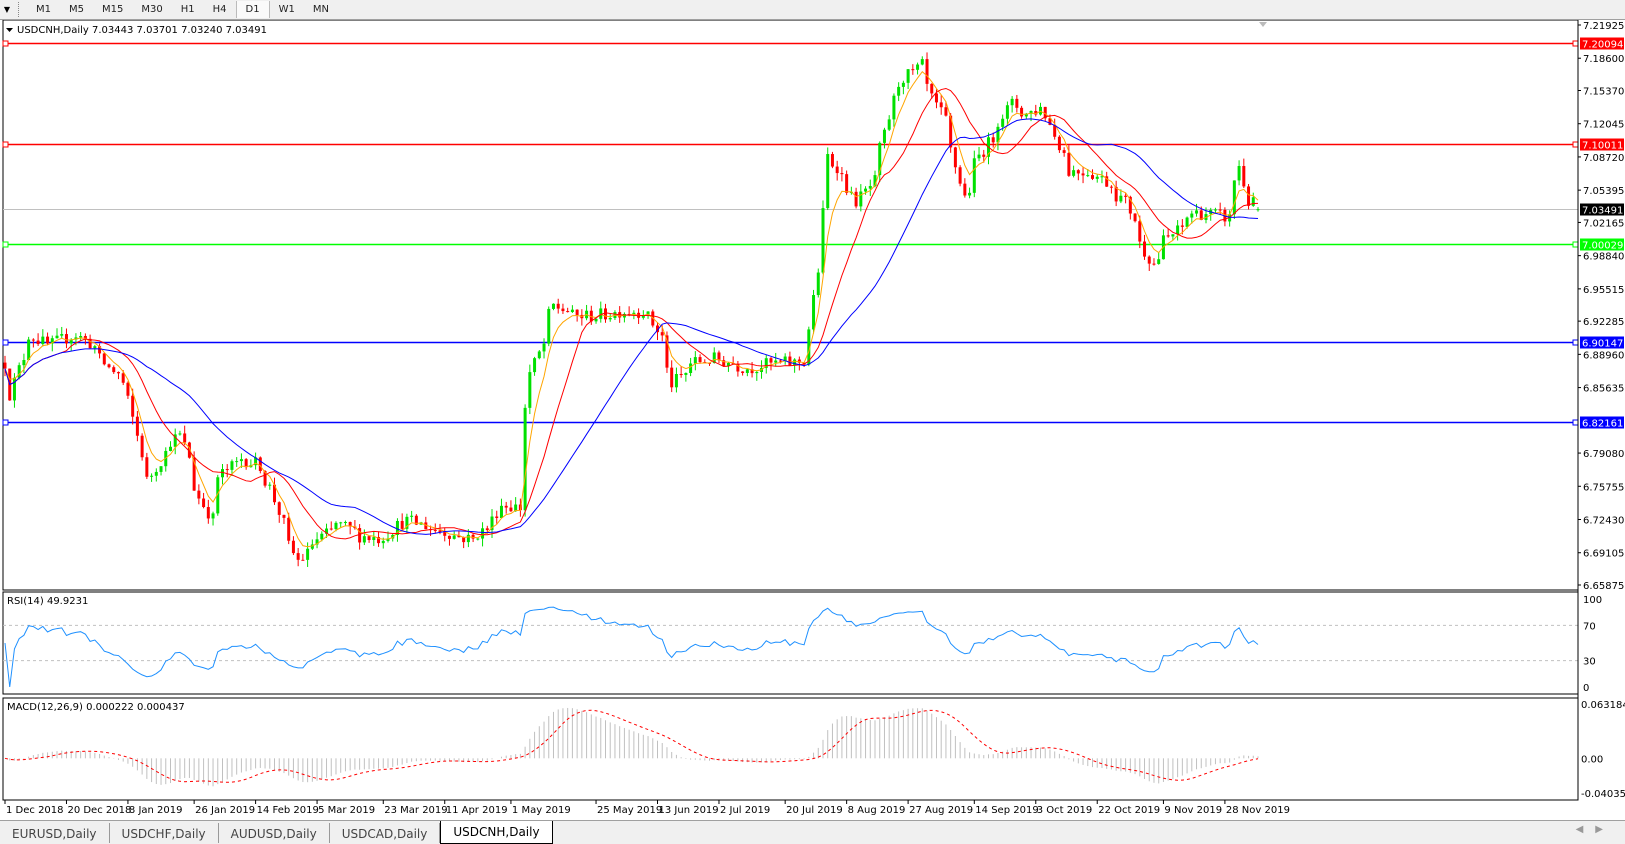 The width and height of the screenshot is (1625, 844). Describe the element at coordinates (745, 810) in the screenshot. I see `date-tick-label: 2 Jul 2019` at that location.